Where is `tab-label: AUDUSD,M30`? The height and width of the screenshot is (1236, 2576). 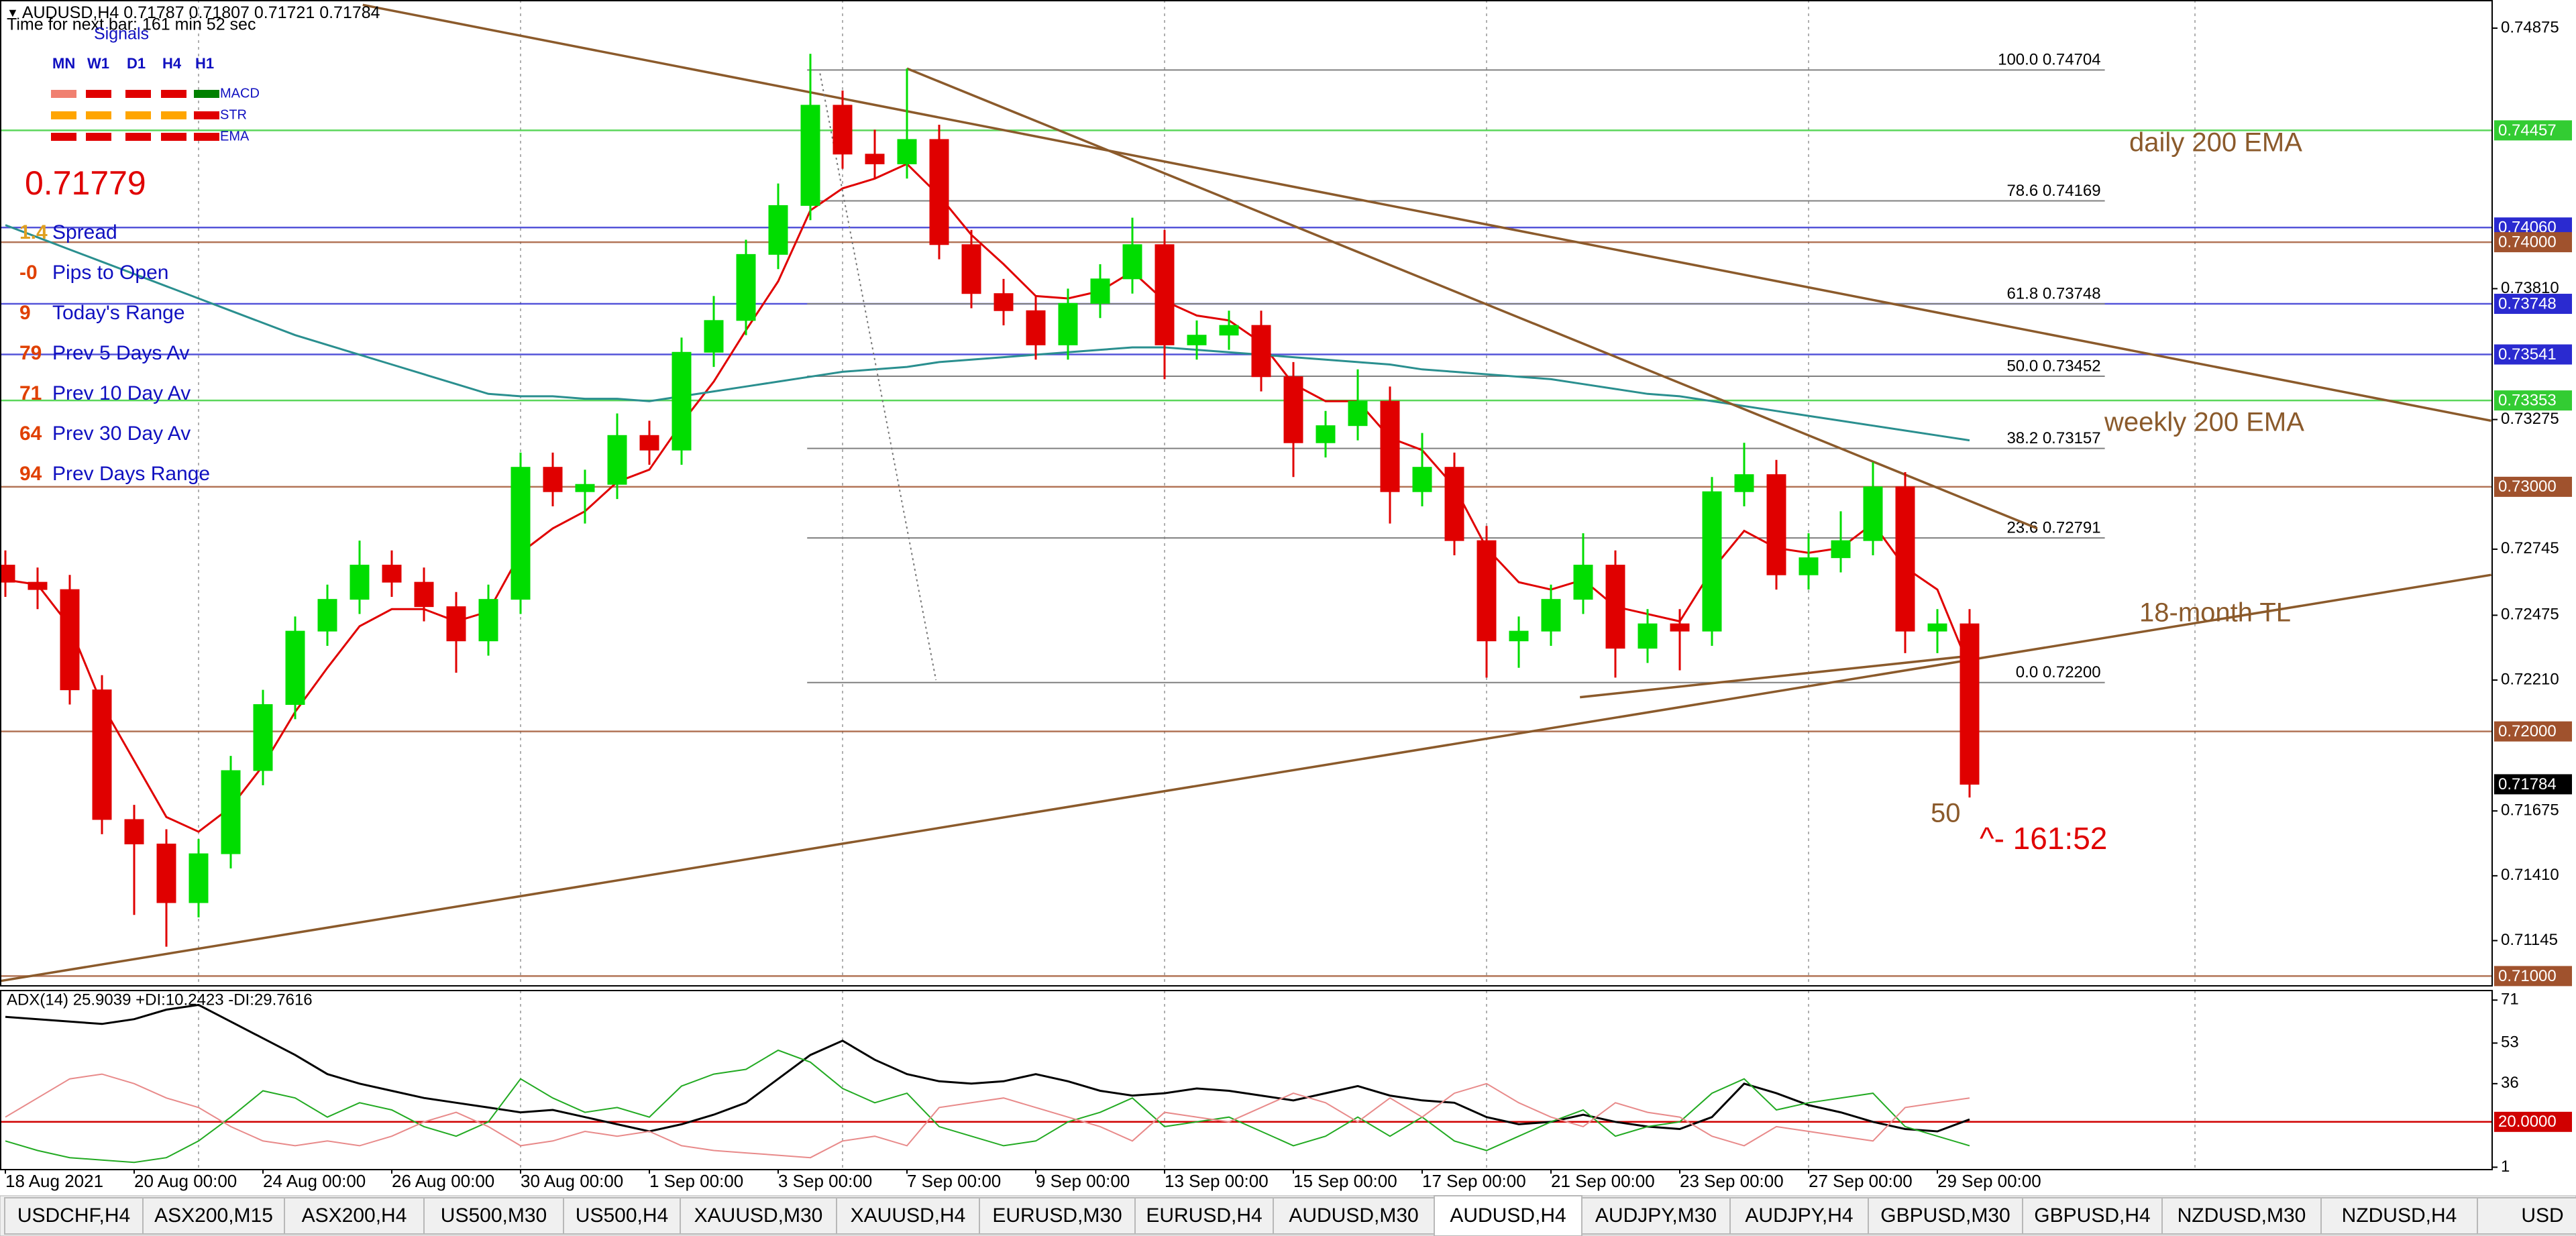
tab-label: AUDUSD,M30 is located at coordinates (1353, 1215).